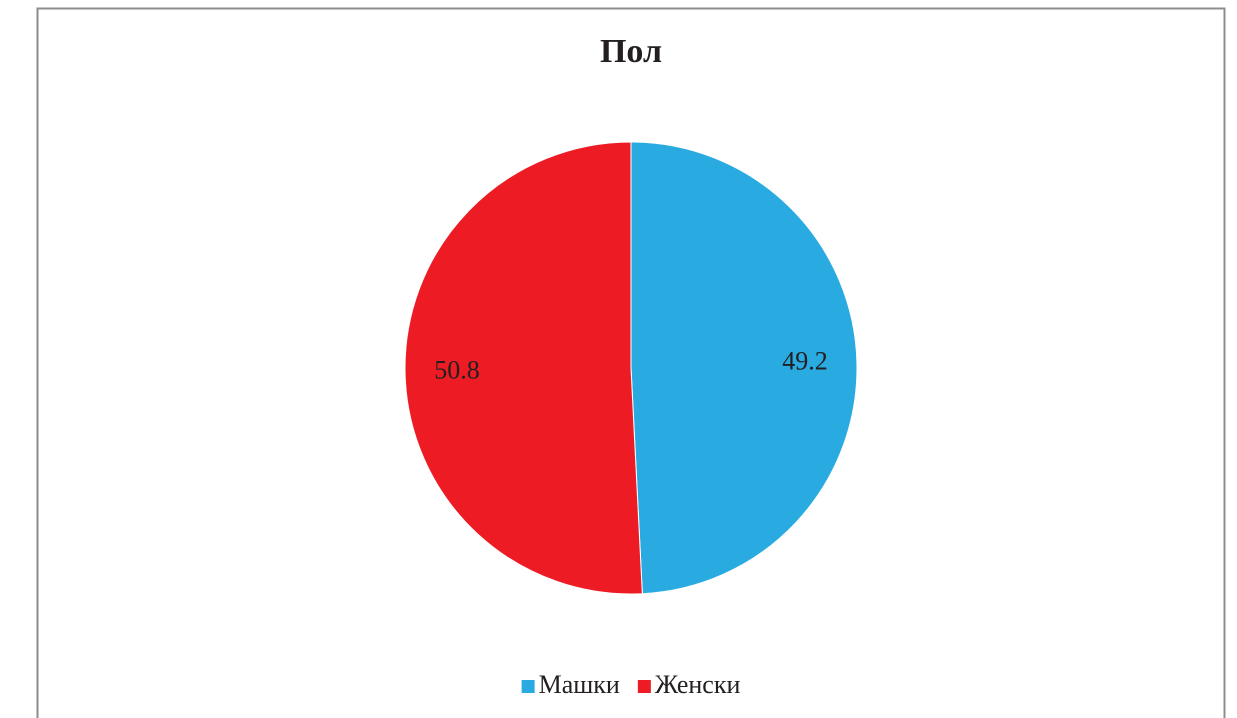 Image resolution: width=1237 pixels, height=718 pixels. Describe the element at coordinates (698, 684) in the screenshot. I see `legend-label: Женски` at that location.